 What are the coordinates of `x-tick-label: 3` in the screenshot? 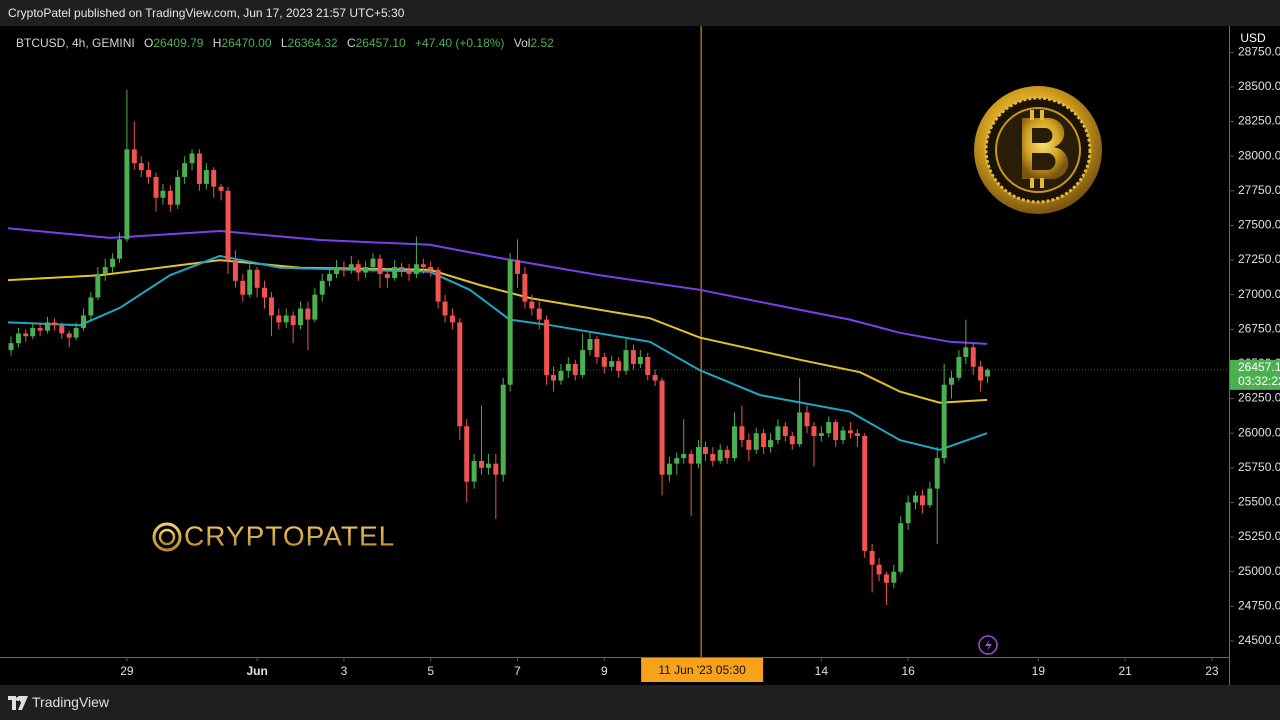 It's located at (344, 671).